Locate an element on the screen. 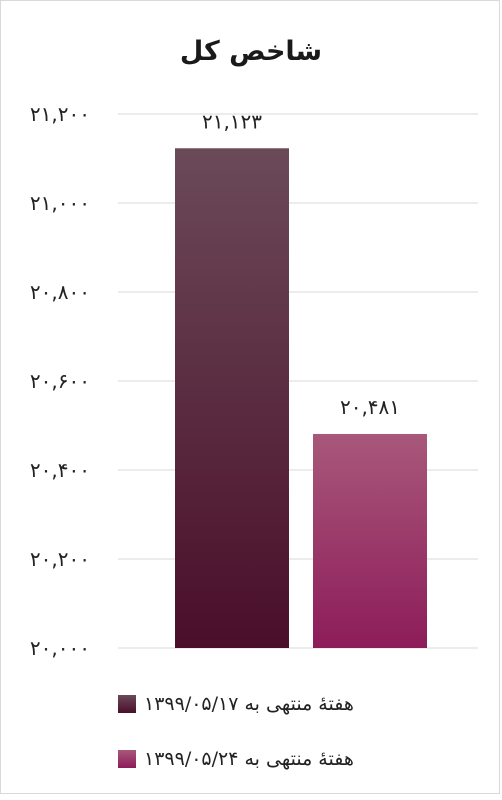 The width and height of the screenshot is (502, 800). legend-item-week-1: هفتهٔ منتهی به ۱۳۹۹/۰۵/۱۷ is located at coordinates (298, 704).